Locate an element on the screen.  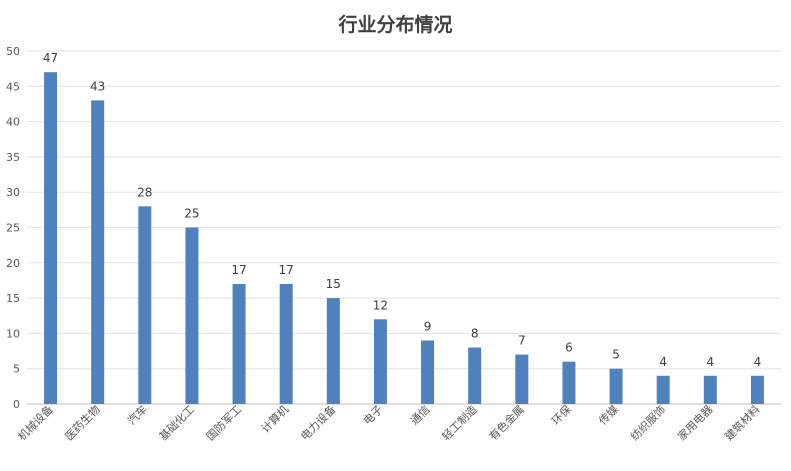
y-tick-label: 10 is located at coordinates (13, 333).